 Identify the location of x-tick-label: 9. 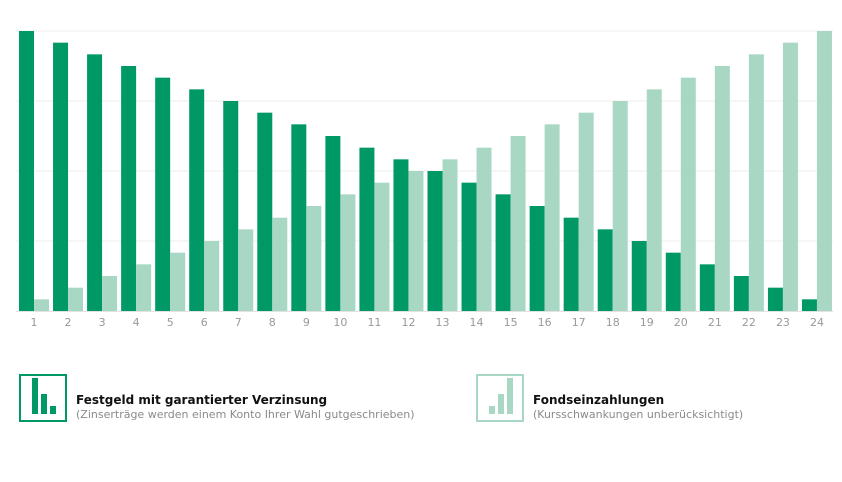
(306, 322).